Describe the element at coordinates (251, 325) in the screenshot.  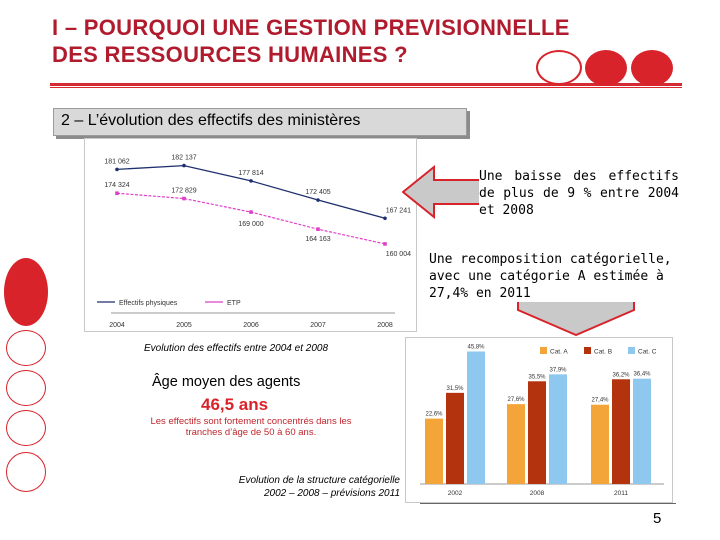
I see `x-tick-label: 2006` at that location.